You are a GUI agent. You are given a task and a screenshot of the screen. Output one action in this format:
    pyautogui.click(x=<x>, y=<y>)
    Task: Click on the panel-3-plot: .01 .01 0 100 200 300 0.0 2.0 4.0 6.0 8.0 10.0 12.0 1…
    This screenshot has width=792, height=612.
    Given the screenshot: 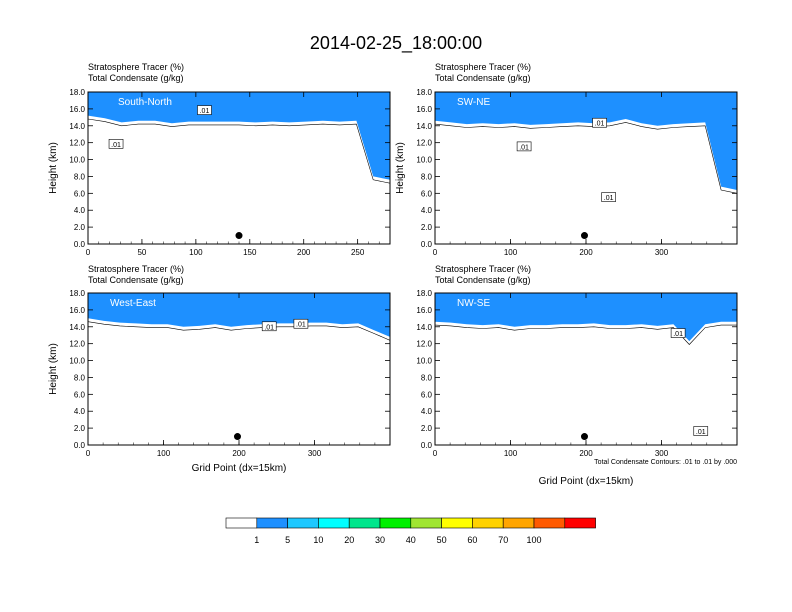 What is the action you would take?
    pyautogui.click(x=230, y=373)
    